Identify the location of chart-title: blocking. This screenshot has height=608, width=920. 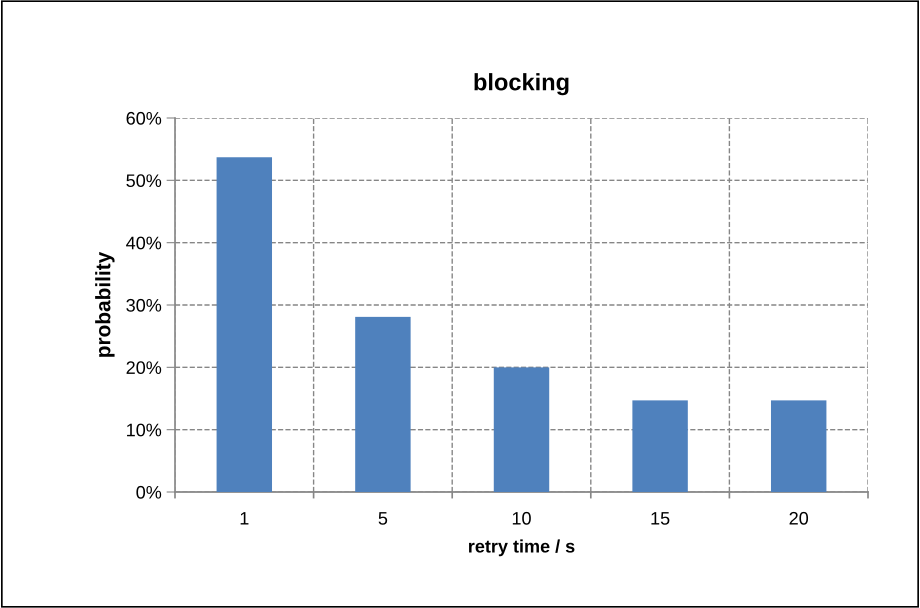
(521, 84).